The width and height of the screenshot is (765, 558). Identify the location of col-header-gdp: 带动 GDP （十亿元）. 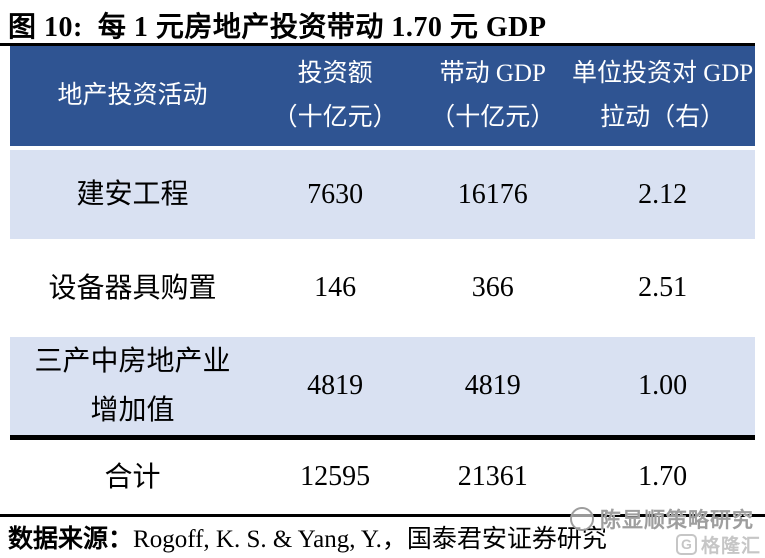
(492, 96).